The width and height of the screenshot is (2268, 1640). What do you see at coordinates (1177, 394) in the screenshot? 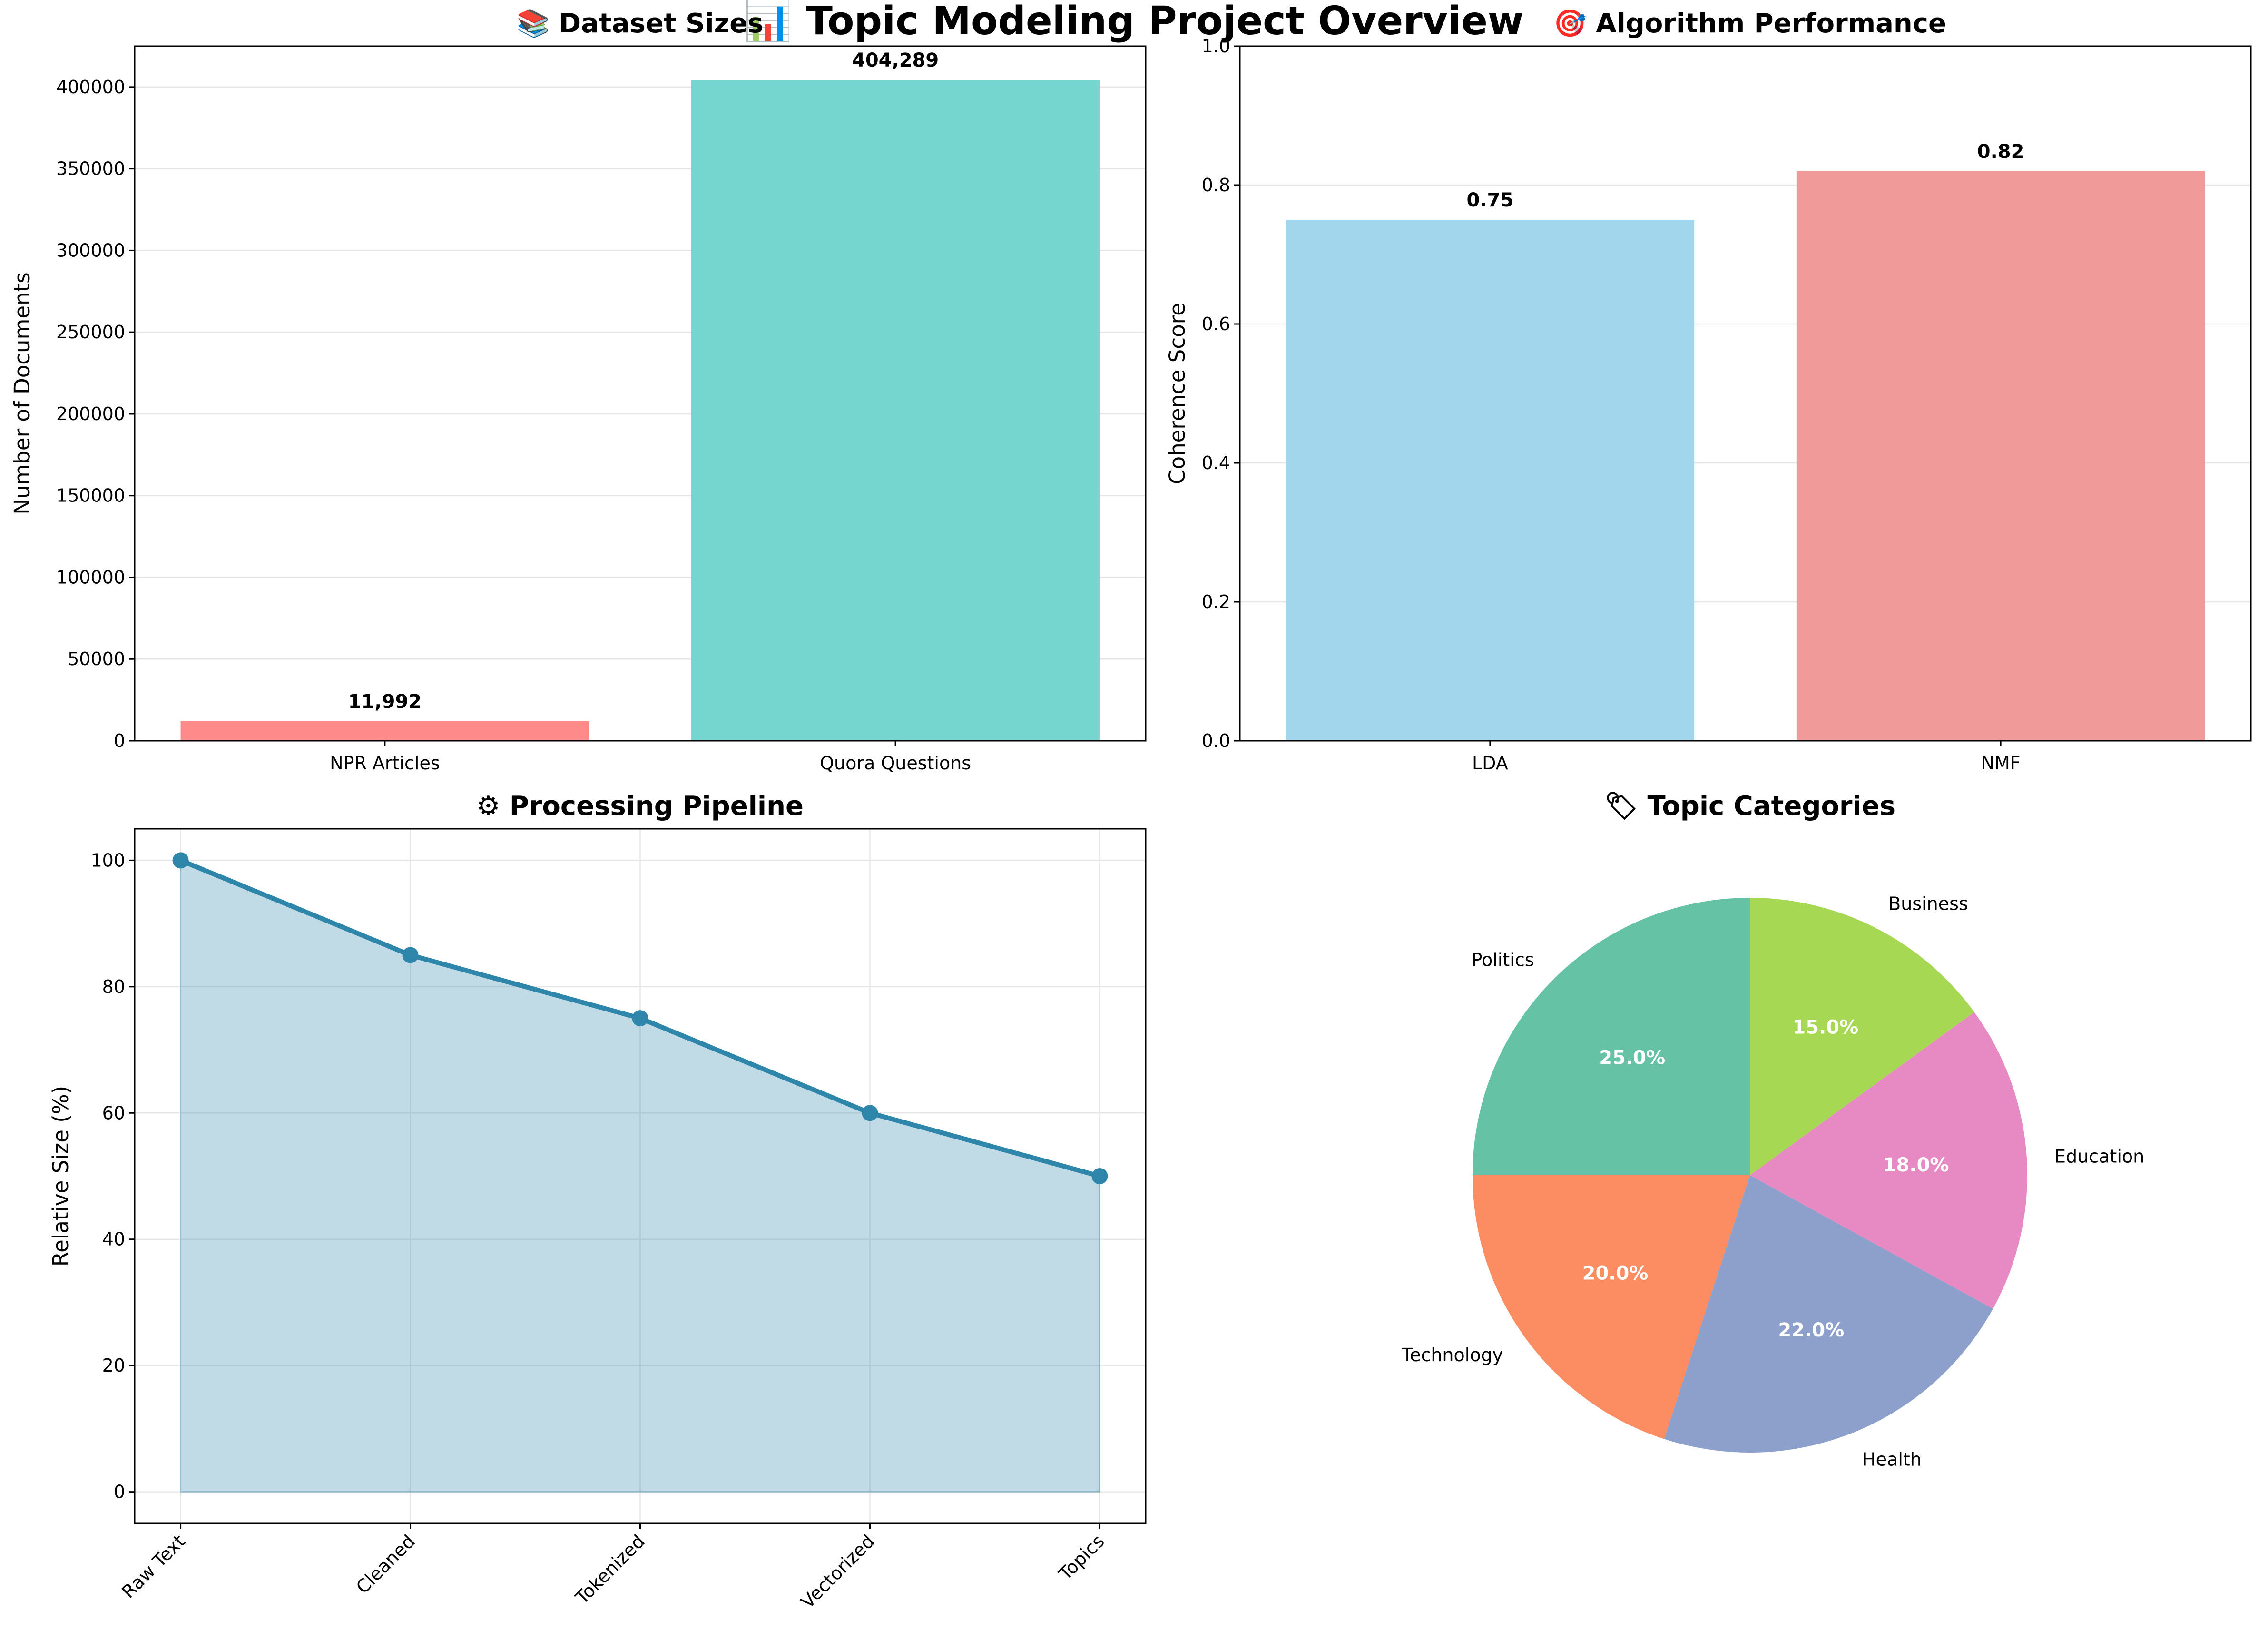
I see `algorithm-performance-ylabel: Coherence Score` at bounding box center [1177, 394].